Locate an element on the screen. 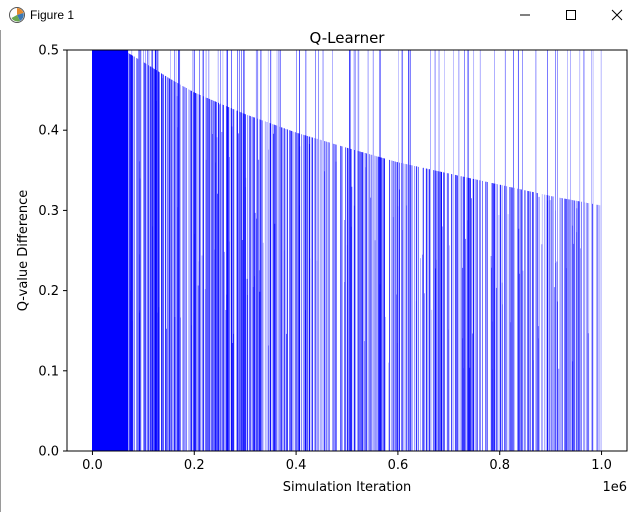  x-tick-label: 1.0 is located at coordinates (601, 465).